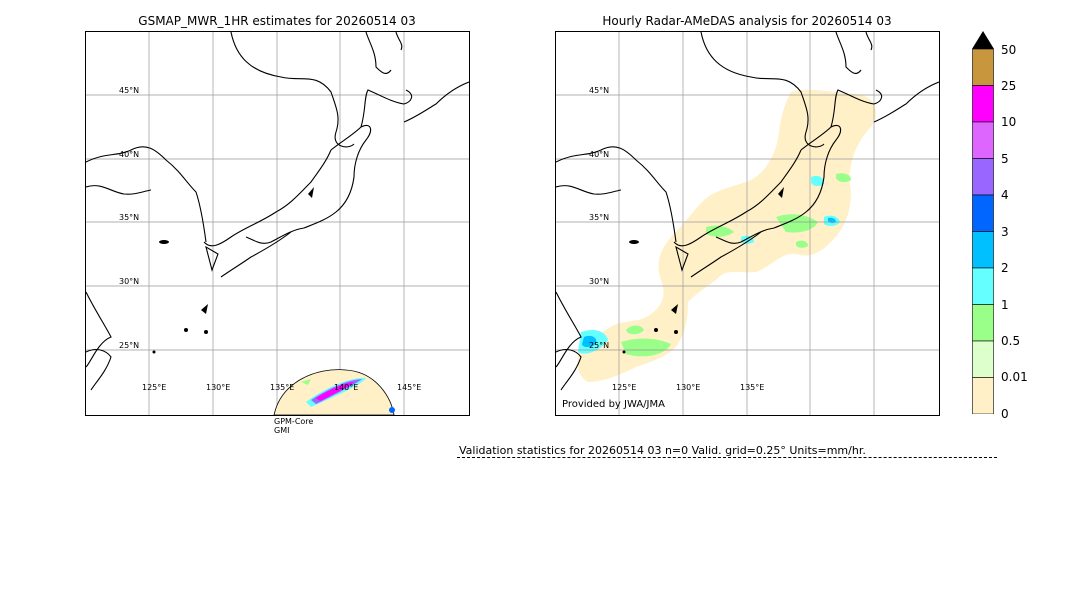  What do you see at coordinates (1005, 305) in the screenshot?
I see `colorbar-label-1: 1` at bounding box center [1005, 305].